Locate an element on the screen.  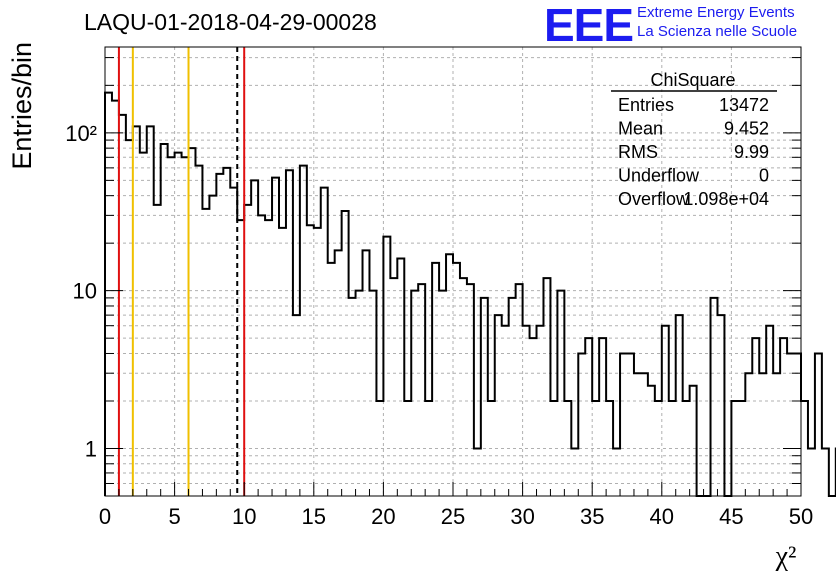
x-tick-label: 15 is located at coordinates (314, 516).